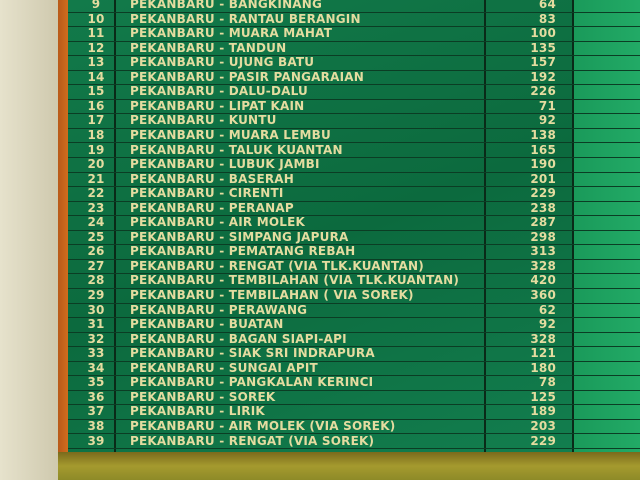 Image resolution: width=640 pixels, height=480 pixels. What do you see at coordinates (96, 164) in the screenshot?
I see `row-number: 20` at bounding box center [96, 164].